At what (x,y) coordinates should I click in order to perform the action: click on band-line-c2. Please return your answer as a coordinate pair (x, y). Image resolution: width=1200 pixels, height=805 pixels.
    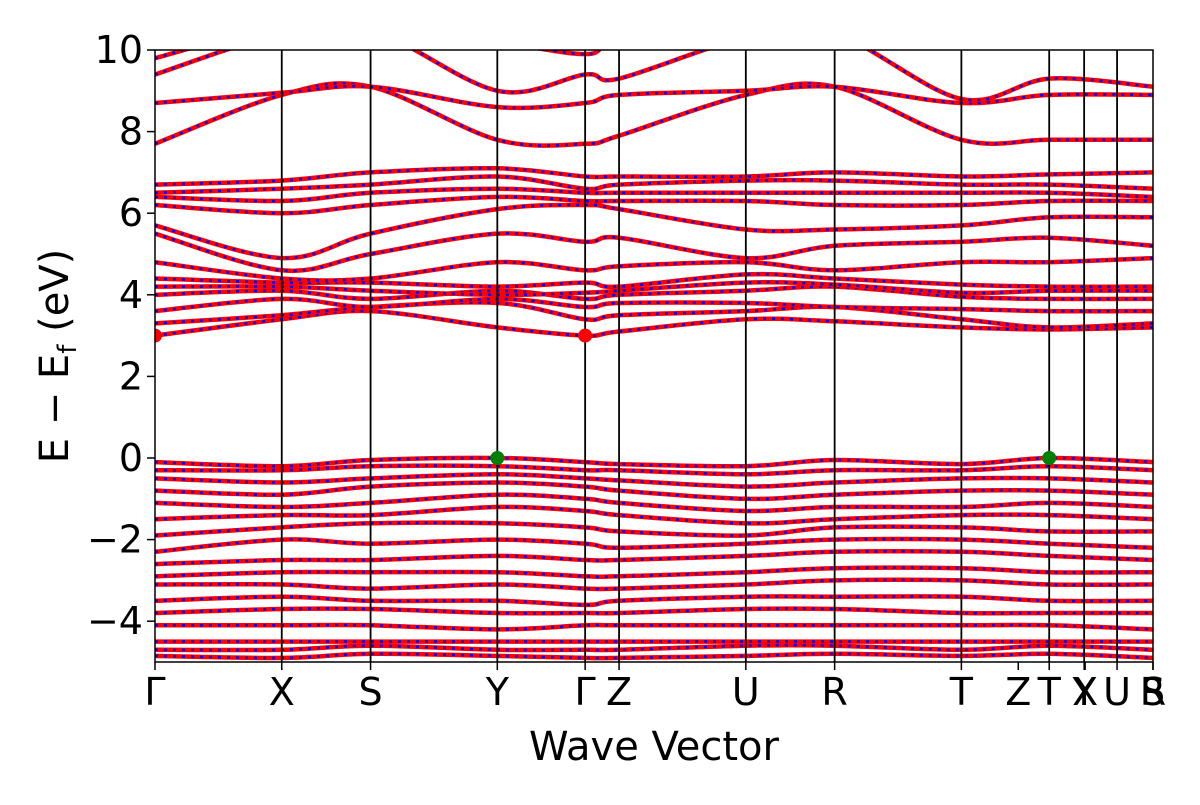
    Looking at the image, I should click on (654, 315).